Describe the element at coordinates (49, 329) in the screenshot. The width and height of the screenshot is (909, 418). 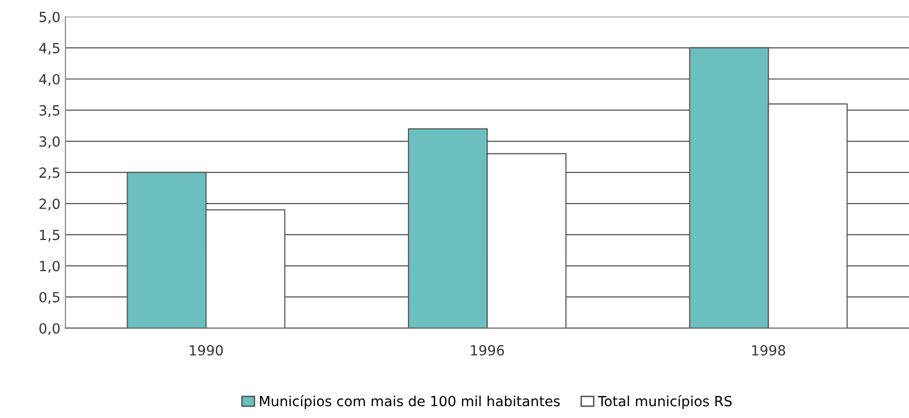
I see `y-tick-label: 0,0` at that location.